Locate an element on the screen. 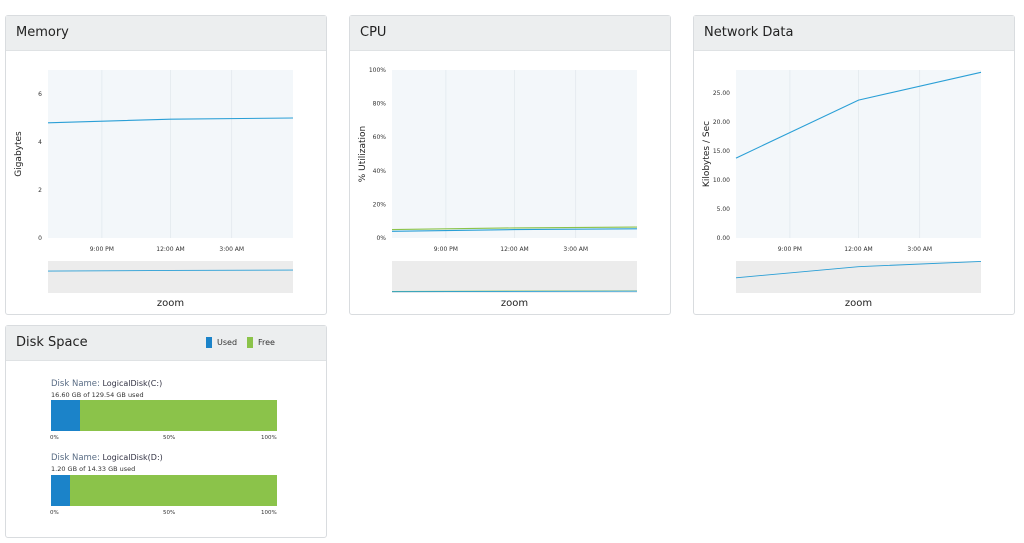 The image size is (1024, 543). disk-c-bar is located at coordinates (164, 415).